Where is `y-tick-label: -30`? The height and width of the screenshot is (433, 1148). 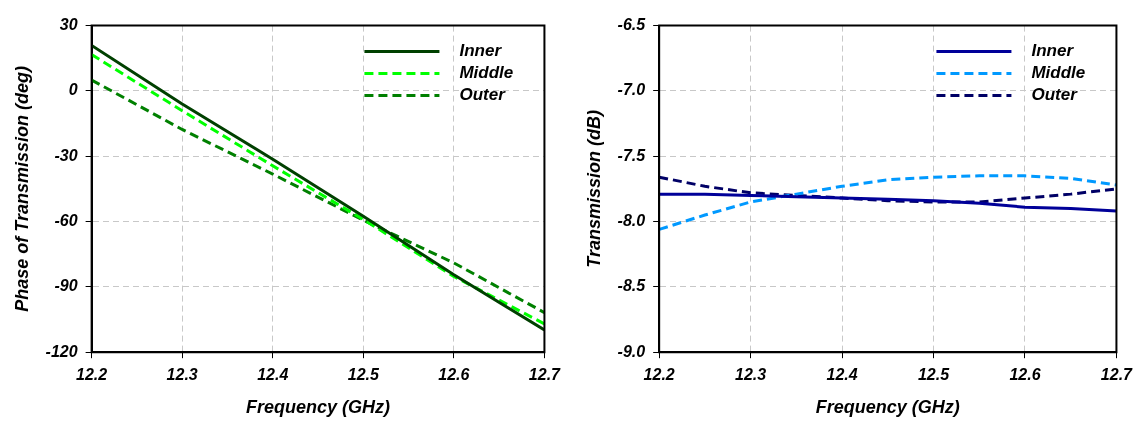
y-tick-label: -30 is located at coordinates (66, 155).